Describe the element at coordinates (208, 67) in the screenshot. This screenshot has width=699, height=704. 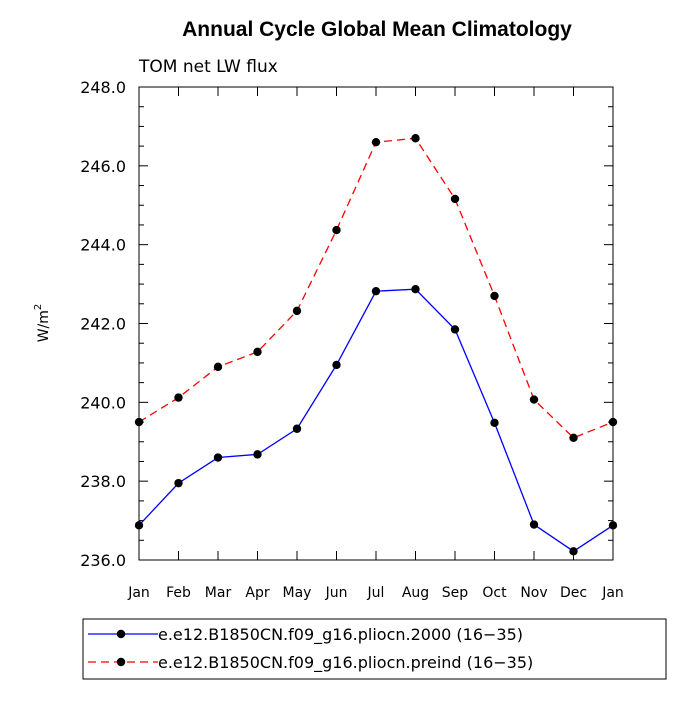
I see `chart-subtitle: TOM net LW flux` at that location.